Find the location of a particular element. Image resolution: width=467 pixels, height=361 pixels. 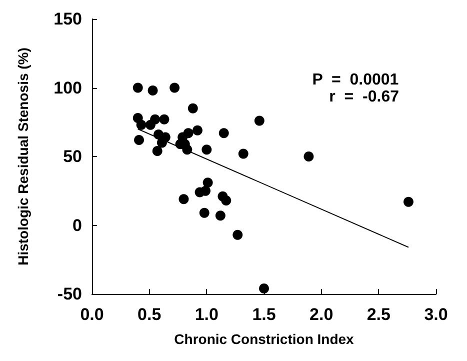

y-tick-label: 100 is located at coordinates (68, 88).